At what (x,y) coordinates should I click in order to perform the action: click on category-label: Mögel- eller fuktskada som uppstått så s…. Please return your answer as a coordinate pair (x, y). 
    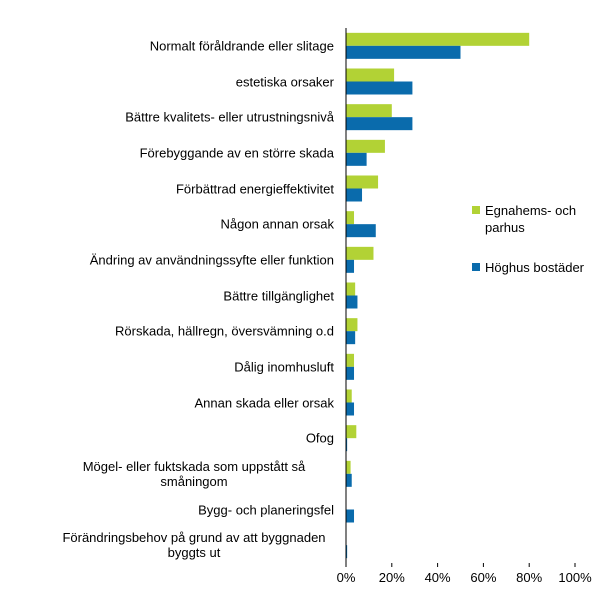
    Looking at the image, I should click on (177, 474).